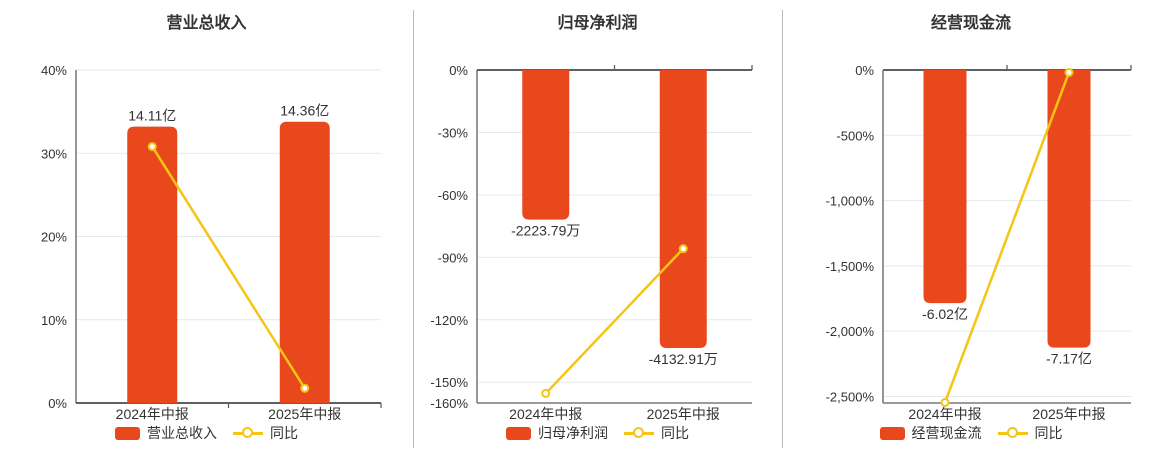 This screenshot has height=450, width=1160. I want to click on y-tick-label: -90%, so click(453, 257).